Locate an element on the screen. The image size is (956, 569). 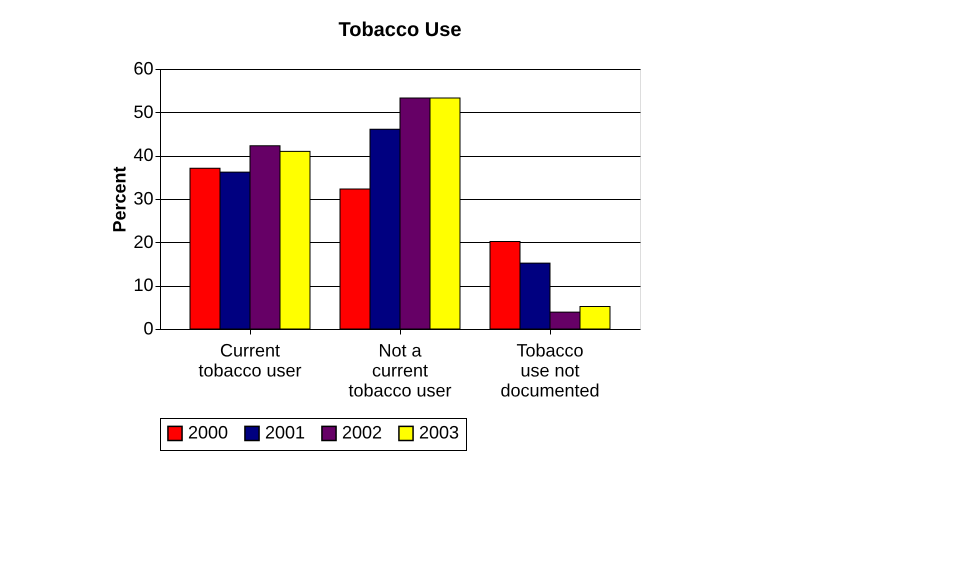
legend-label: 2000 is located at coordinates (208, 432).